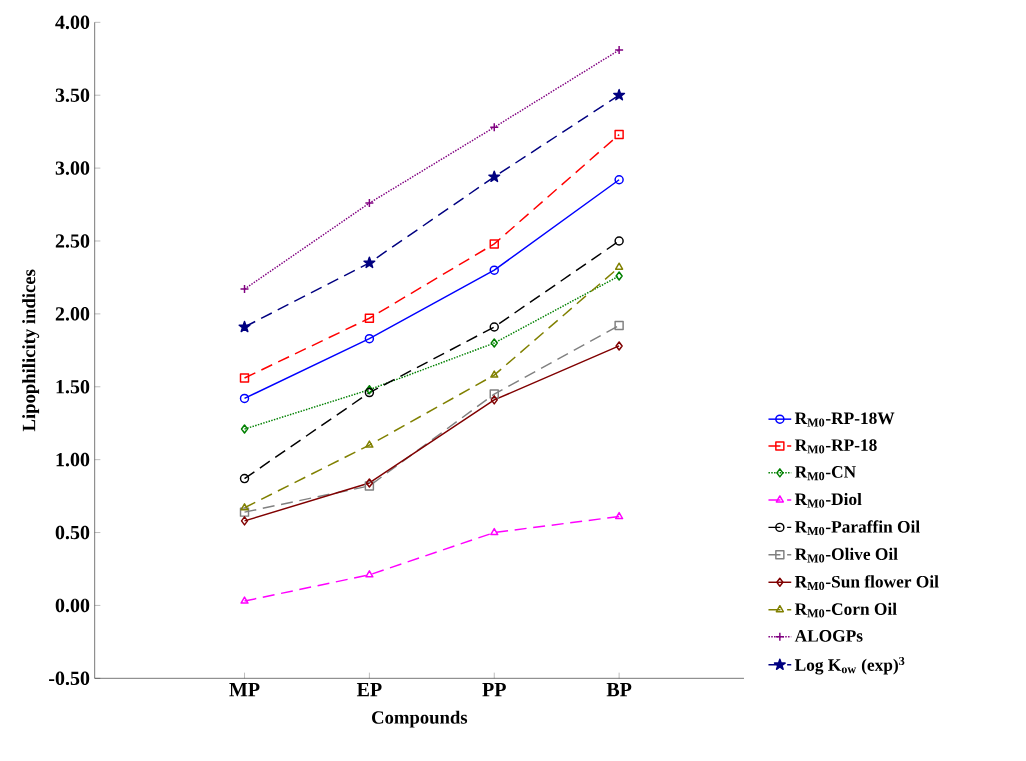  I want to click on y-tick-label: 0.00, so click(72, 605).